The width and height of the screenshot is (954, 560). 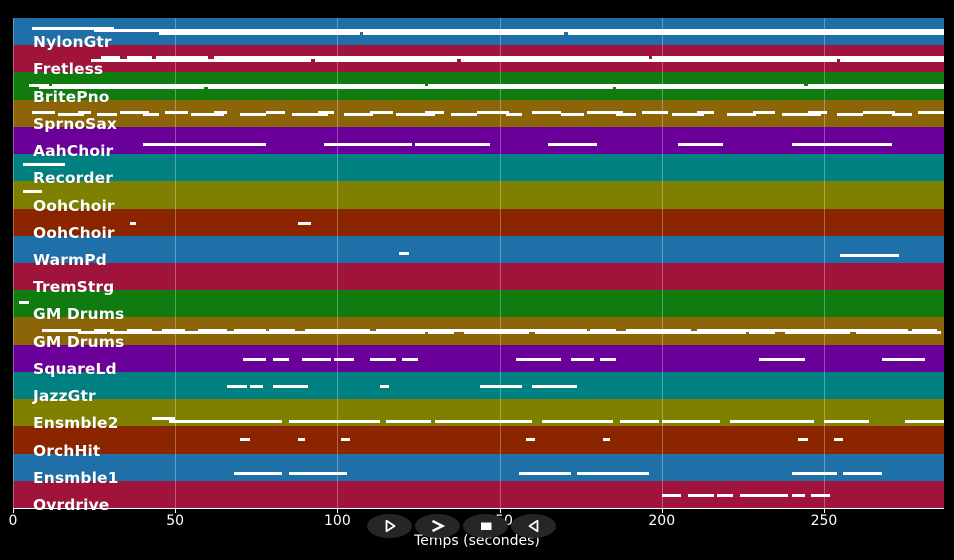 I want to click on track-label-nylongtr: NylonGtr, so click(x=72, y=42).